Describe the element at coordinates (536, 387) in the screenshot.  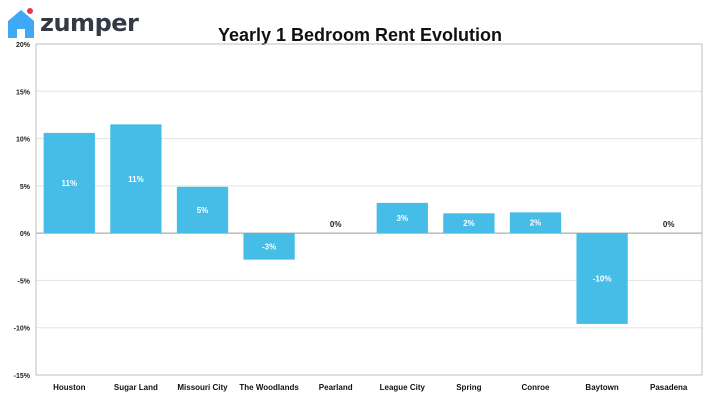
I see `x-tick-label: Conroe` at that location.